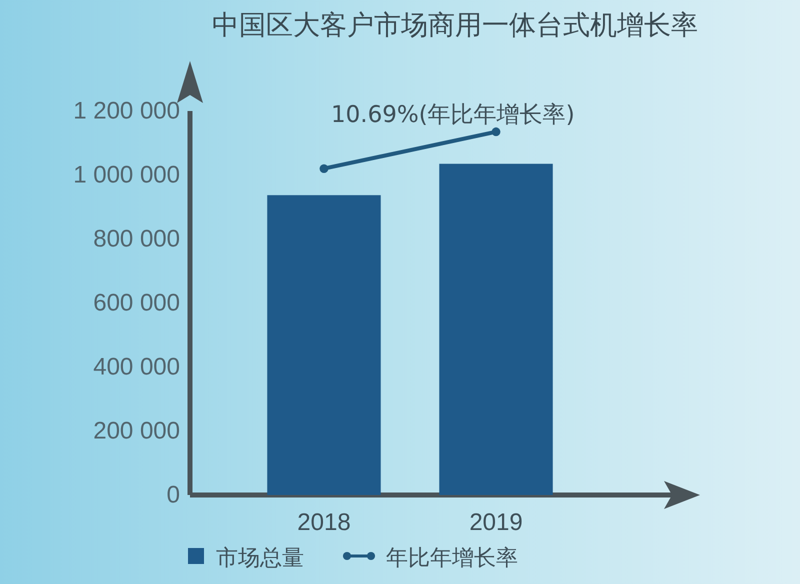 This screenshot has width=800, height=584. What do you see at coordinates (126, 175) in the screenshot?
I see `y-tick-label: 1 000 000` at bounding box center [126, 175].